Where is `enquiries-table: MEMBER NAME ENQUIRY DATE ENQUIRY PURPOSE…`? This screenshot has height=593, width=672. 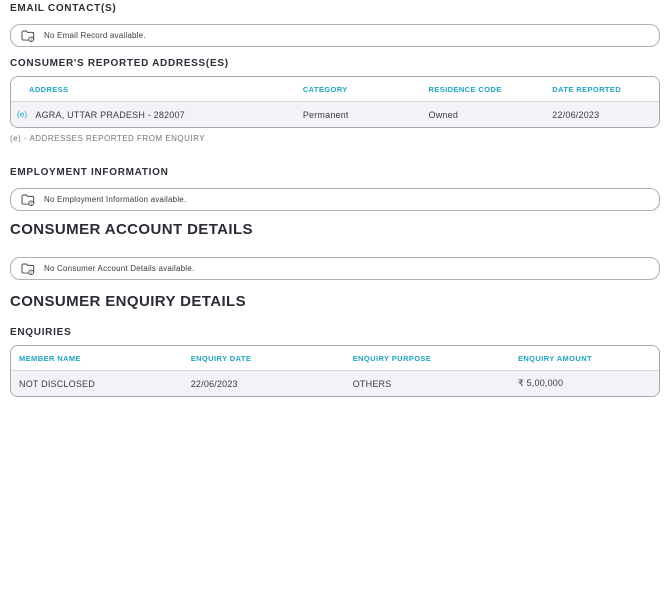 enquiries-table: MEMBER NAME ENQUIRY DATE ENQUIRY PURPOSE… is located at coordinates (335, 371).